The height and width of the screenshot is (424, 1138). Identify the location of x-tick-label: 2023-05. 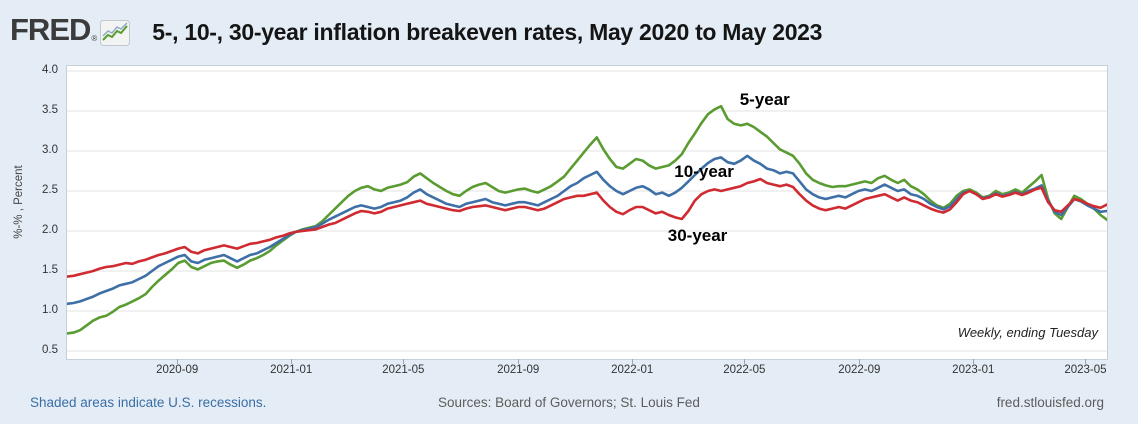
(1085, 370).